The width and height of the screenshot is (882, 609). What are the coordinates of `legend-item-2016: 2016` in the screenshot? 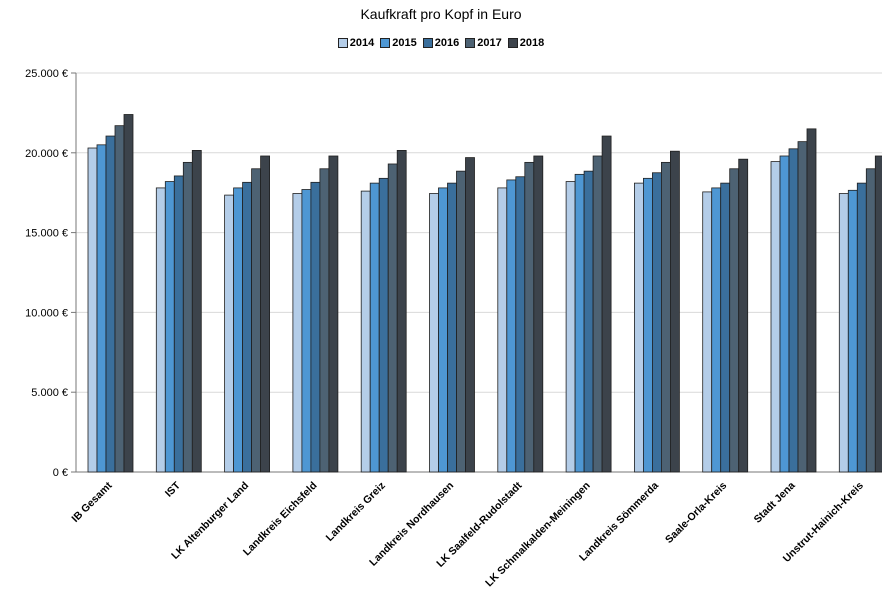 It's located at (441, 43).